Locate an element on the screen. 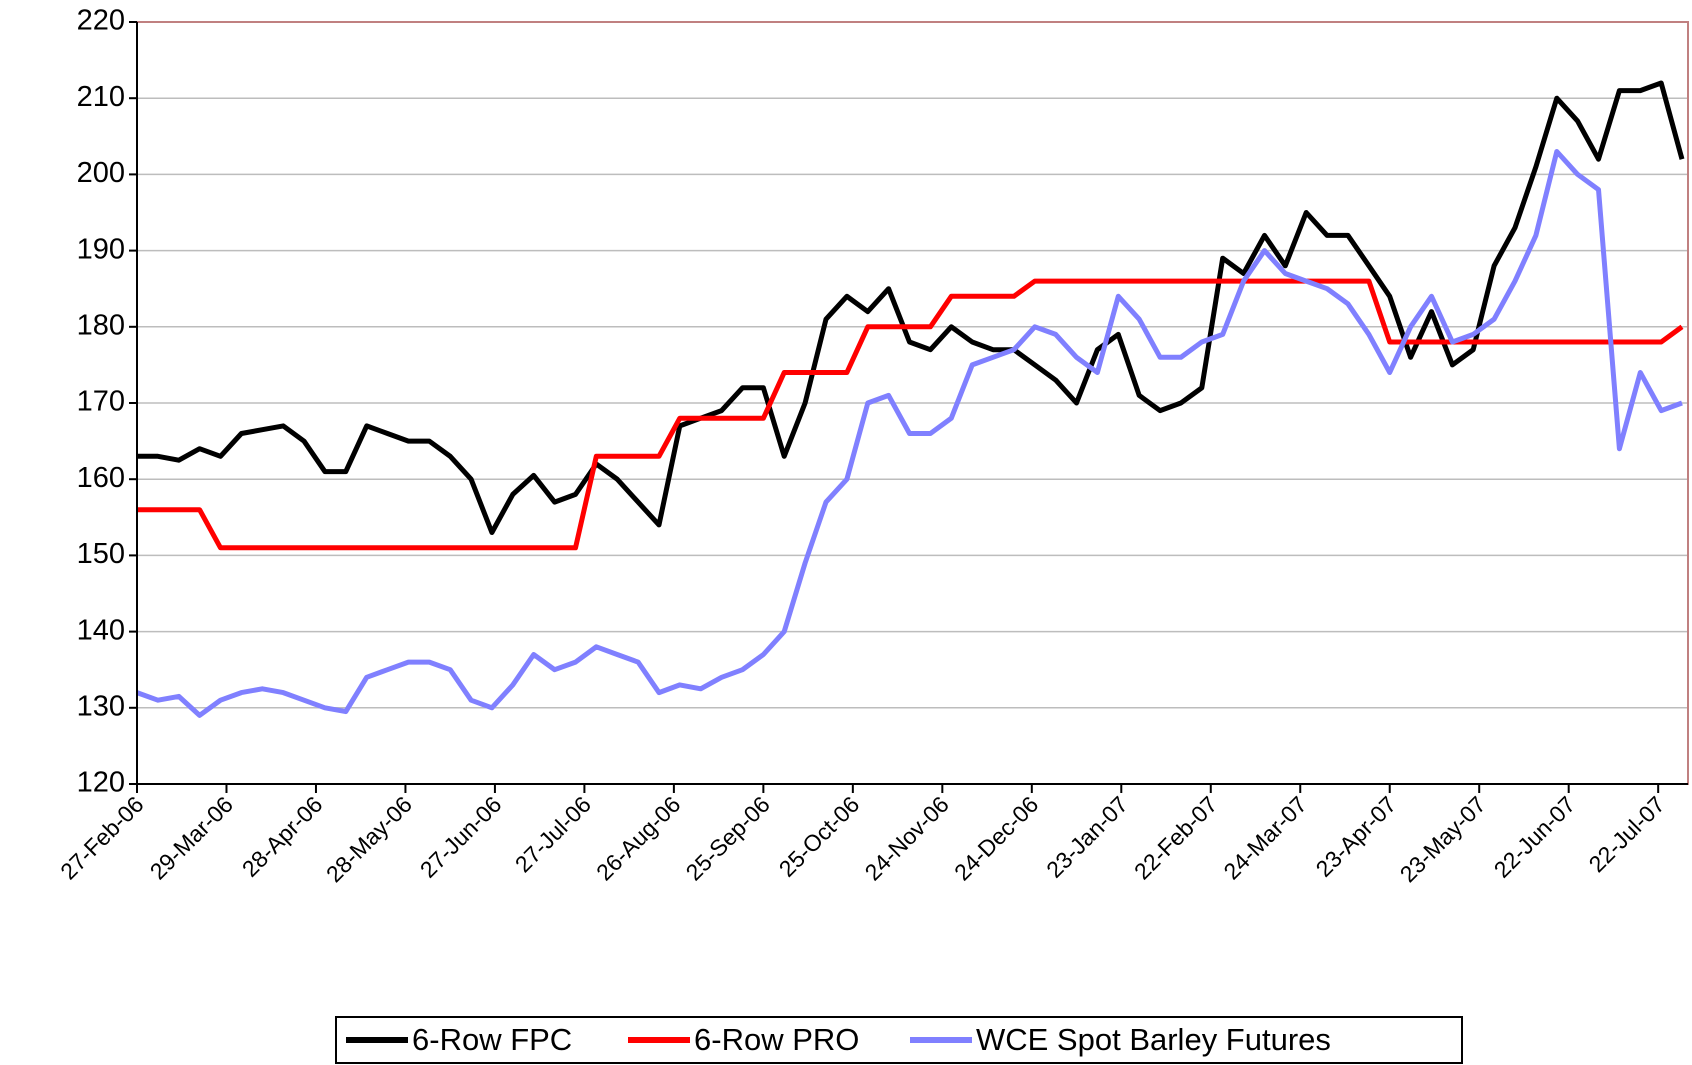 The image size is (1692, 1065). y-tick-label: 210 is located at coordinates (101, 97).